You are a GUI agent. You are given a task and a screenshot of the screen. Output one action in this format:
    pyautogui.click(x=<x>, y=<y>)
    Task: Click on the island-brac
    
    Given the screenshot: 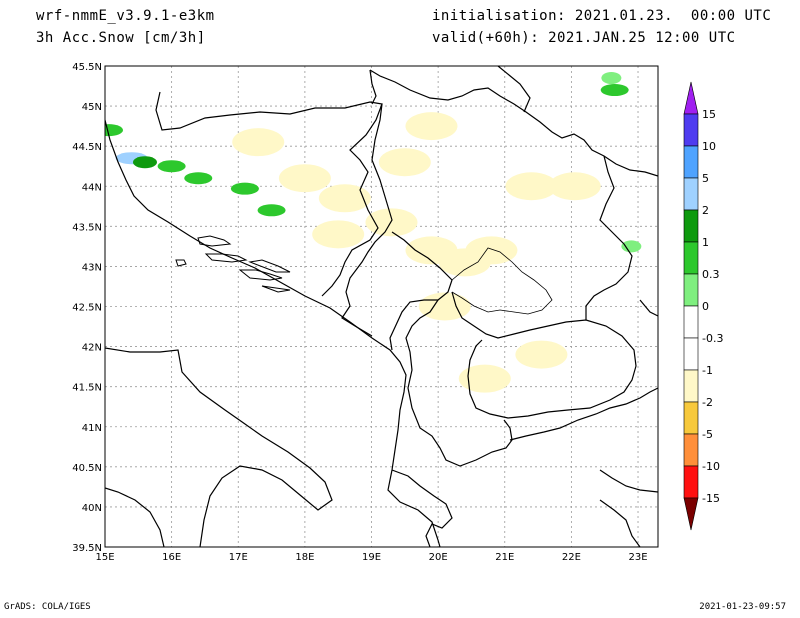 What is the action you would take?
    pyautogui.click(x=214, y=241)
    